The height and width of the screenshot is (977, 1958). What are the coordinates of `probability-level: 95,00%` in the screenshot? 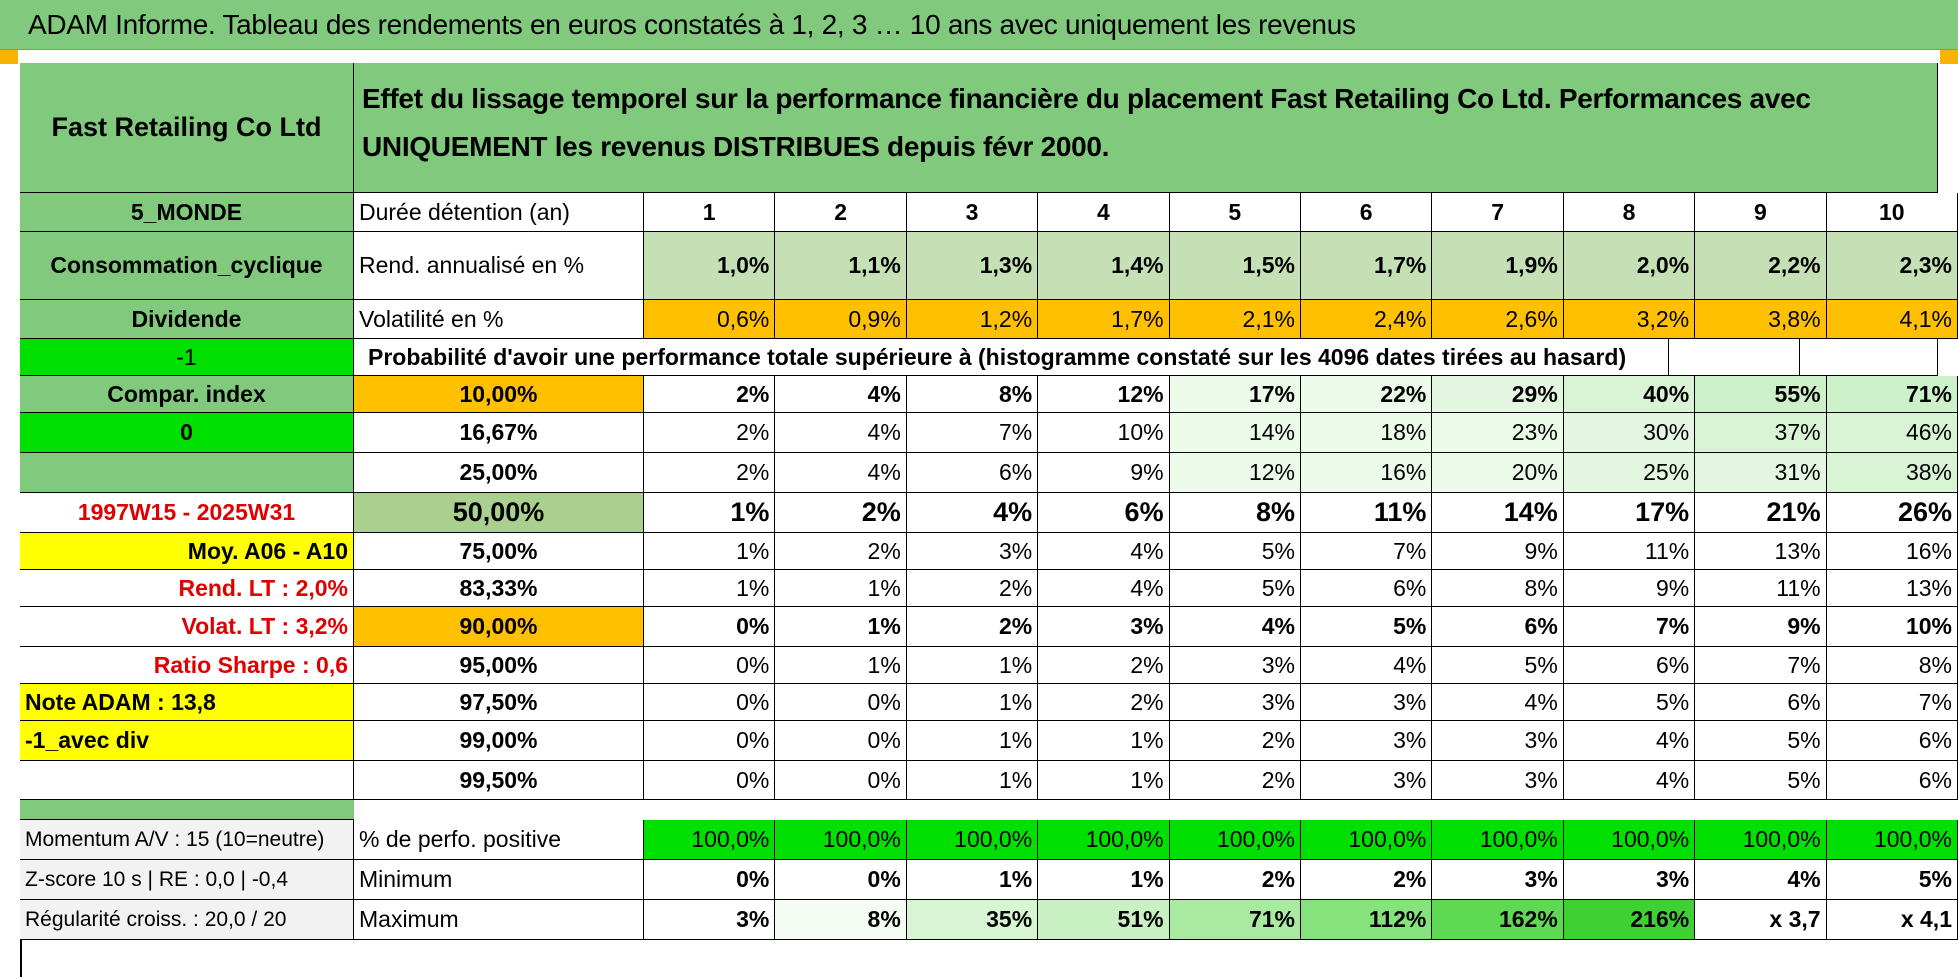 It's located at (499, 665).